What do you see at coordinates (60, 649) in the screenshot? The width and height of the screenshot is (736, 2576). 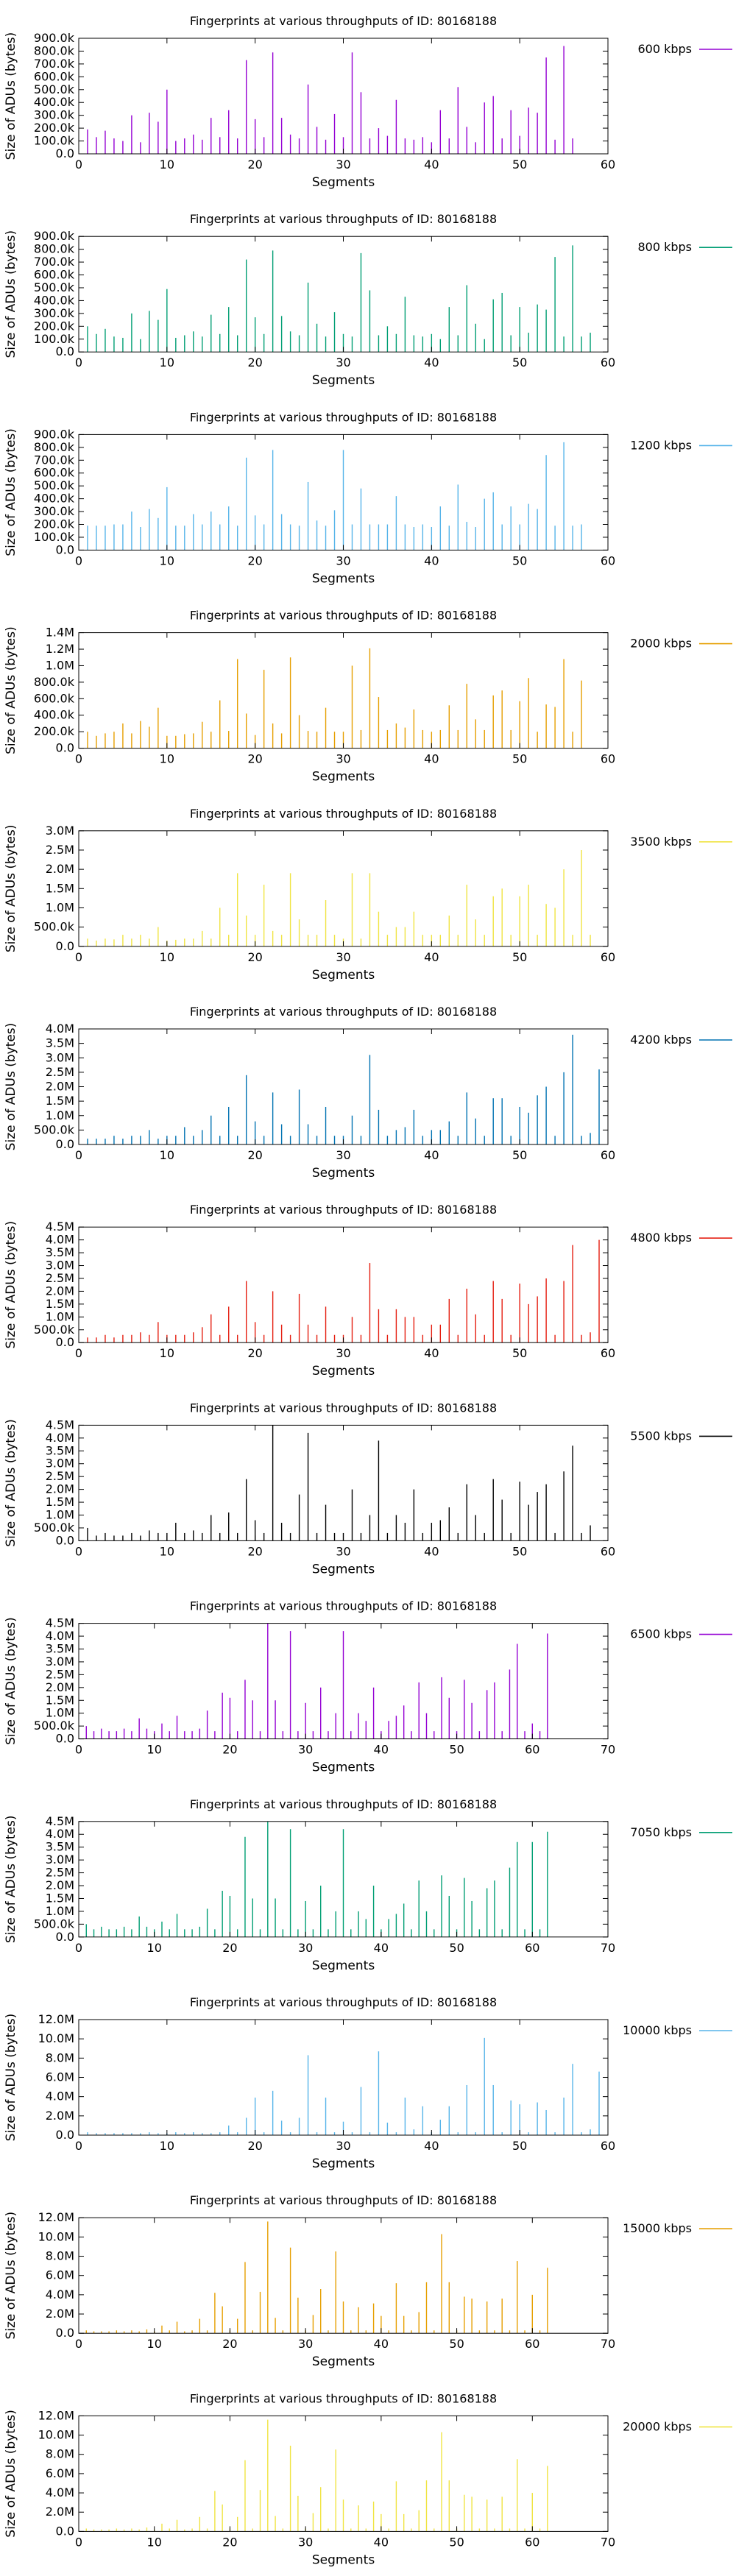 I see `y-tick-label: 1.2M` at bounding box center [60, 649].